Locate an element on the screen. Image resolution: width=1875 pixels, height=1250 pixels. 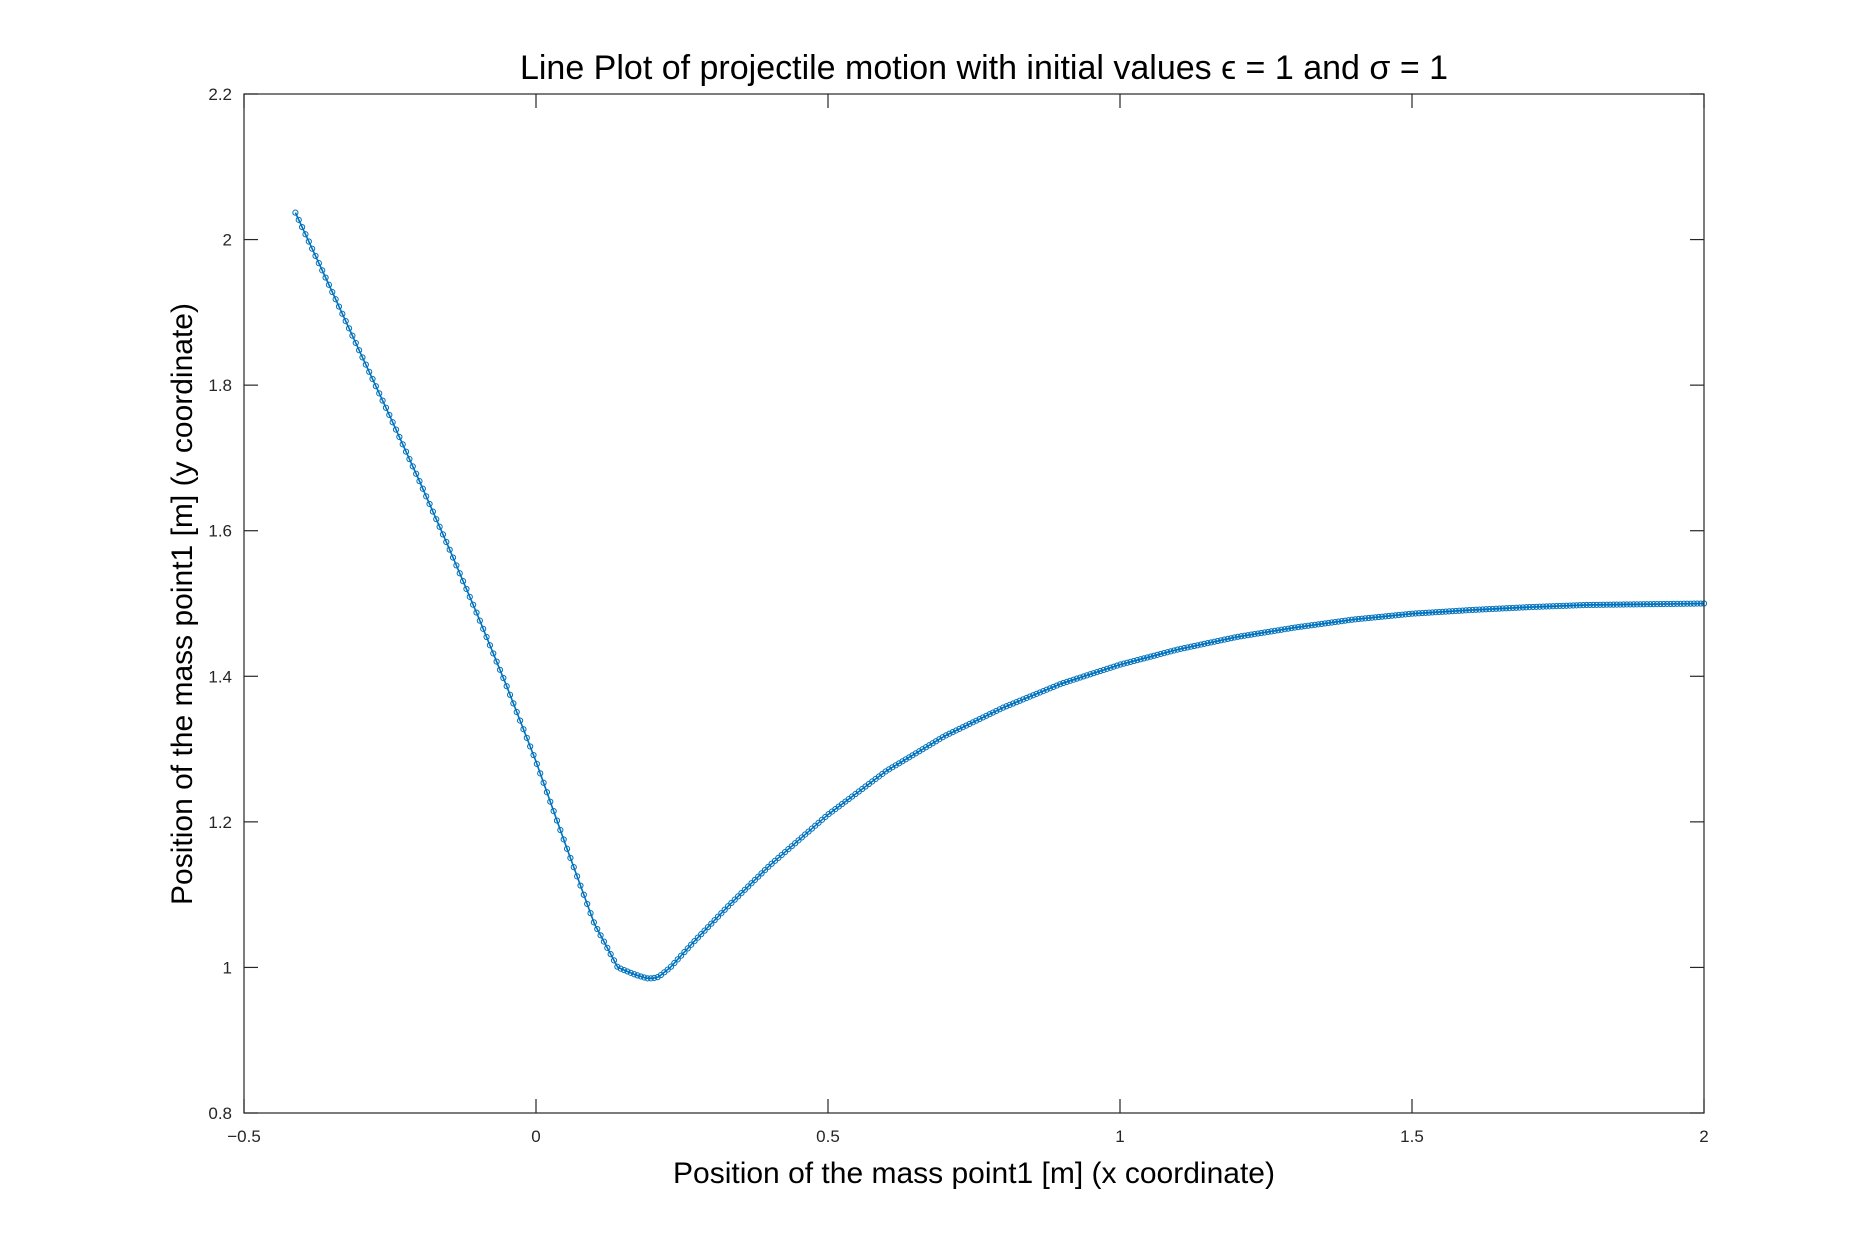
x-tick-label: 0.5 is located at coordinates (828, 1136).